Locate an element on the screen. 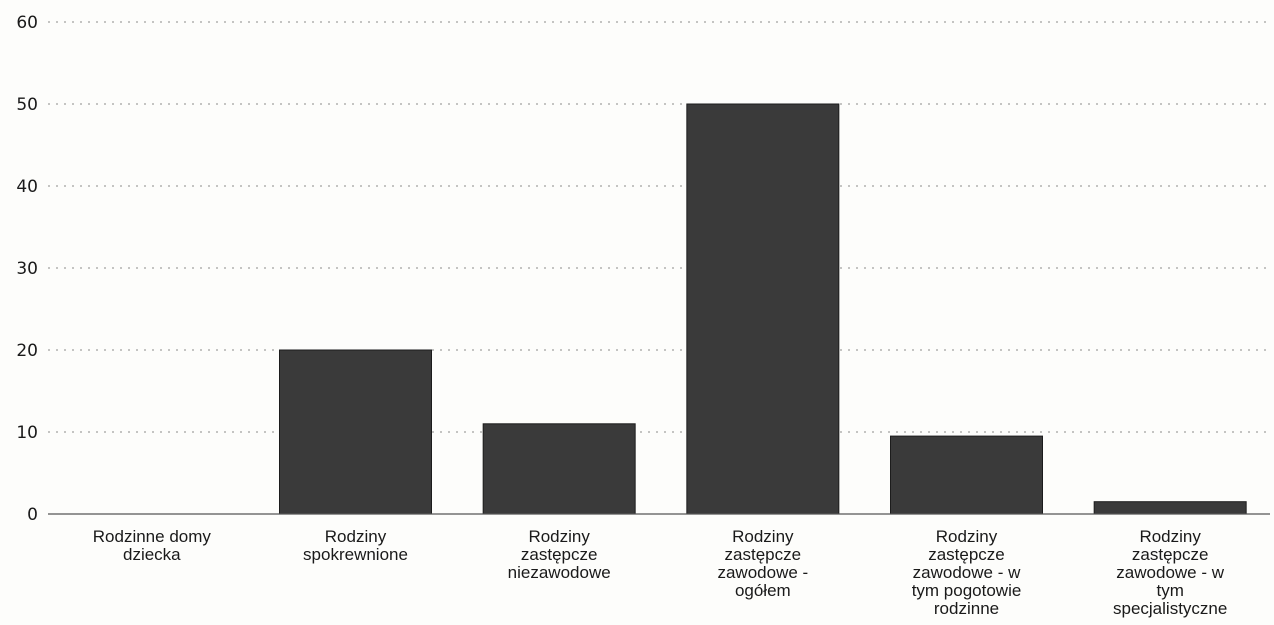 This screenshot has height=625, width=1274. x-category-label-line: dziecka is located at coordinates (152, 554).